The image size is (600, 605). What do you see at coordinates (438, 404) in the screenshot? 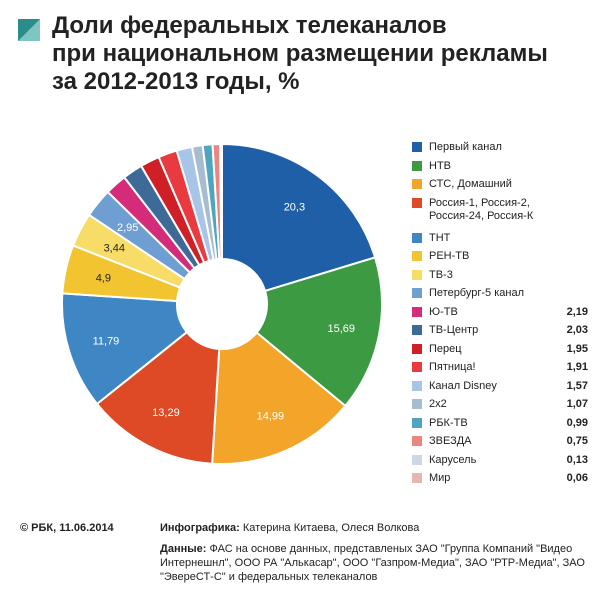
I see `legend-label: 2x2` at bounding box center [438, 404].